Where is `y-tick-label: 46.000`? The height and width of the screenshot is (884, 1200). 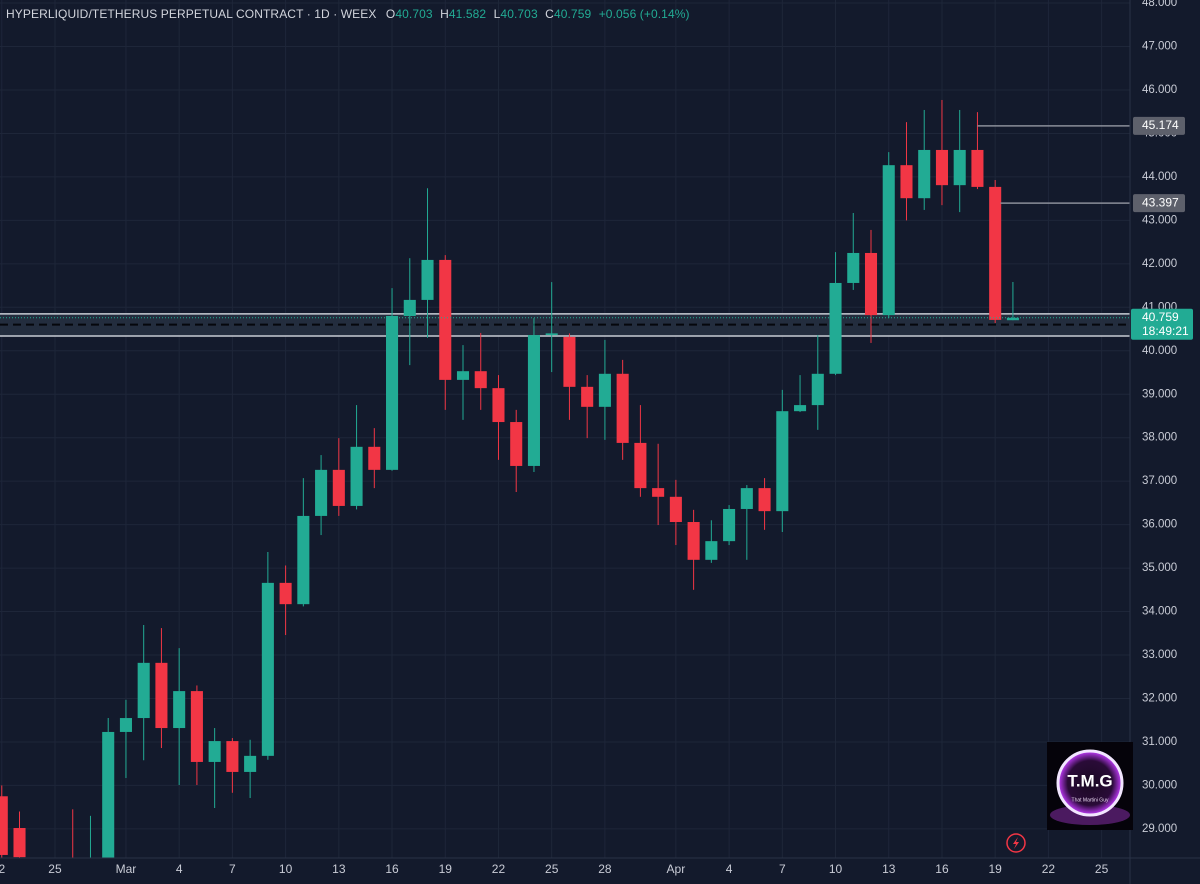
y-tick-label: 46.000 is located at coordinates (1159, 90).